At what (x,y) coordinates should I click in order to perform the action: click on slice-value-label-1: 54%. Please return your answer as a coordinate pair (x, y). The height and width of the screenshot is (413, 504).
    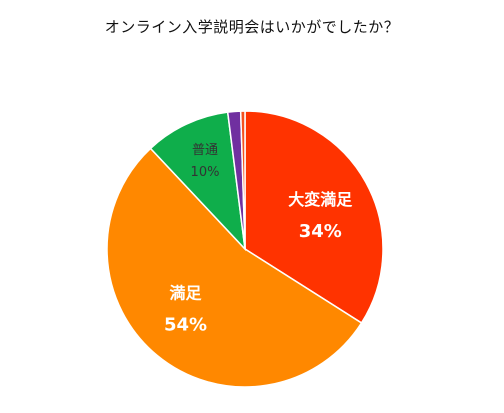
    Looking at the image, I should click on (185, 324).